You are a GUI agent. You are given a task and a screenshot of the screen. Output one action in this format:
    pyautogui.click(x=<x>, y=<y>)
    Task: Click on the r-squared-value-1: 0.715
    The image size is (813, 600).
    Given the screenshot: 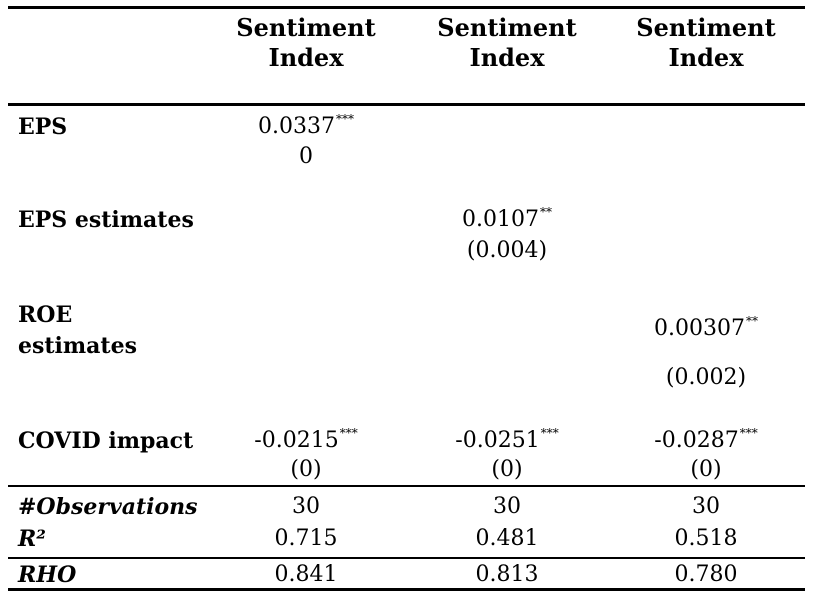 What is the action you would take?
    pyautogui.click(x=306, y=538)
    